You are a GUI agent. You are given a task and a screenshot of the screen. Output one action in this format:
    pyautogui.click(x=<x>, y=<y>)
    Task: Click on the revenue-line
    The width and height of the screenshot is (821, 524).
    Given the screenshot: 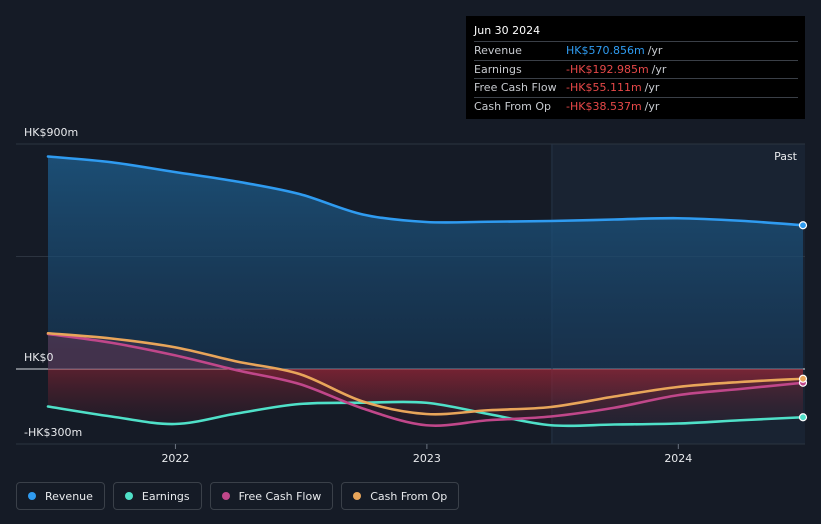 What is the action you would take?
    pyautogui.click(x=425, y=191)
    